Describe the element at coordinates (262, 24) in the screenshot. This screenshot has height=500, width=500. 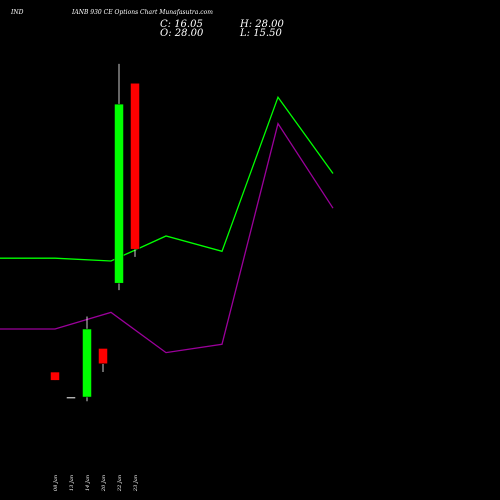
I see `high-value: H: 28.00` at that location.